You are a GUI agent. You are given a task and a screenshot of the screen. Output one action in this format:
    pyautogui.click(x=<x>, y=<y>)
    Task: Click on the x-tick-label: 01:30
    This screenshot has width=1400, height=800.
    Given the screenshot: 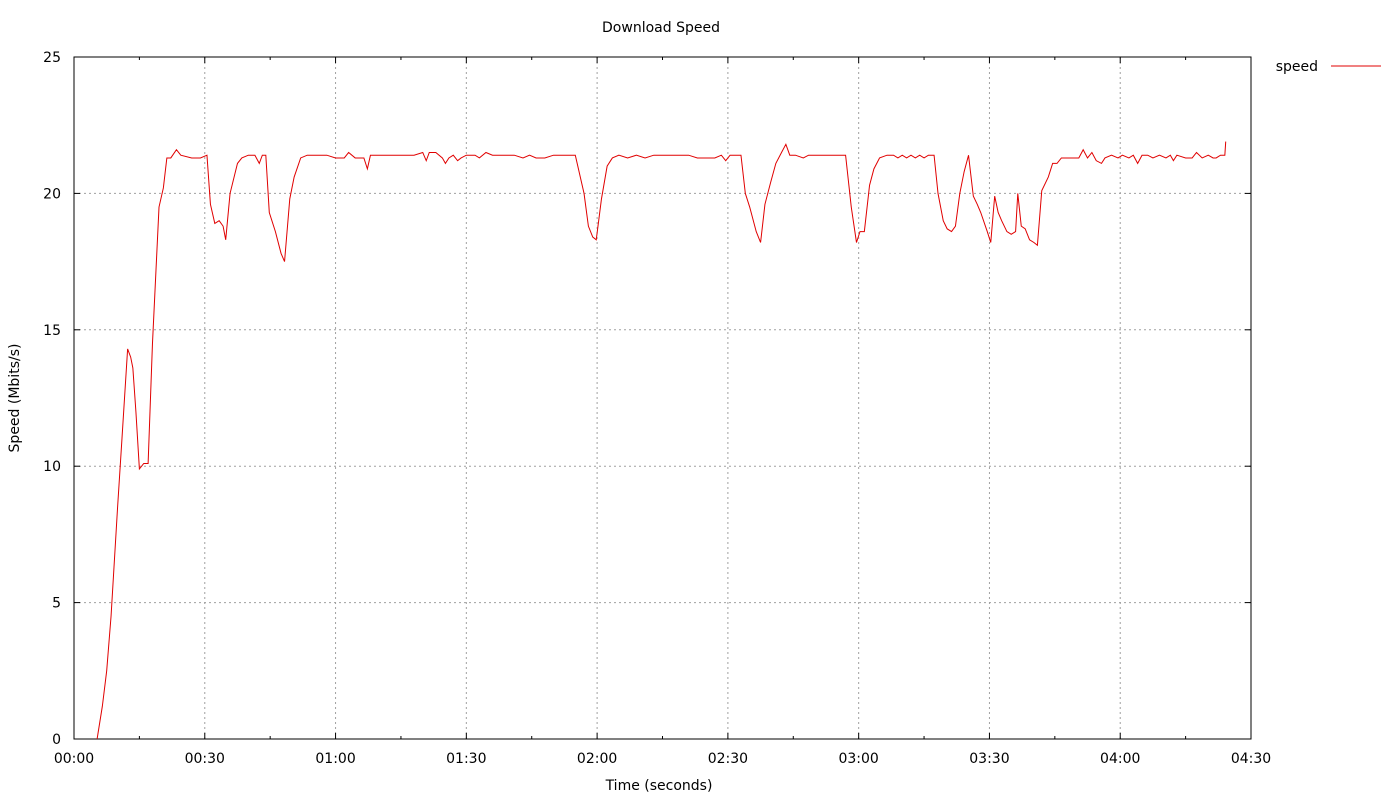 What is the action you would take?
    pyautogui.click(x=466, y=759)
    